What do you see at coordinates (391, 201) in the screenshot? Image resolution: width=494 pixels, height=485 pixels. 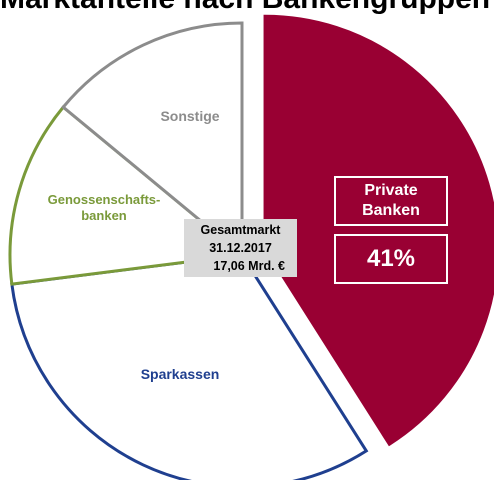 I see `slice-label-private-banken: Private Banken` at bounding box center [391, 201].